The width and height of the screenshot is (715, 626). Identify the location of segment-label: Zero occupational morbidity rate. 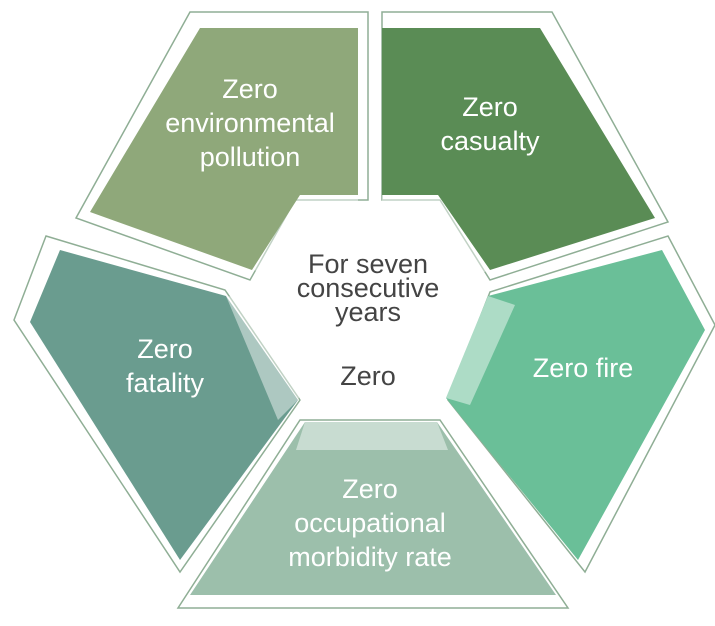
(370, 523).